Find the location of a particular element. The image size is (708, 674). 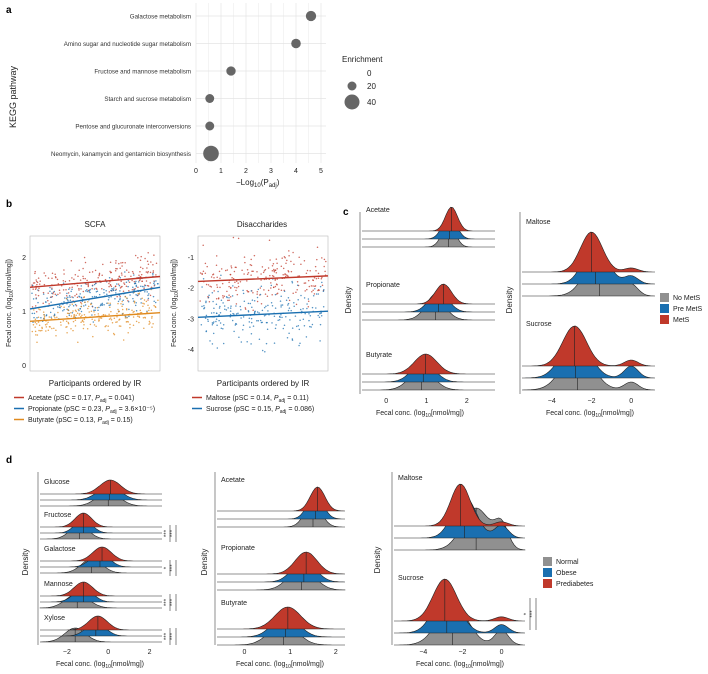

panel-a-legend-title: Enrichment is located at coordinates (362, 59).